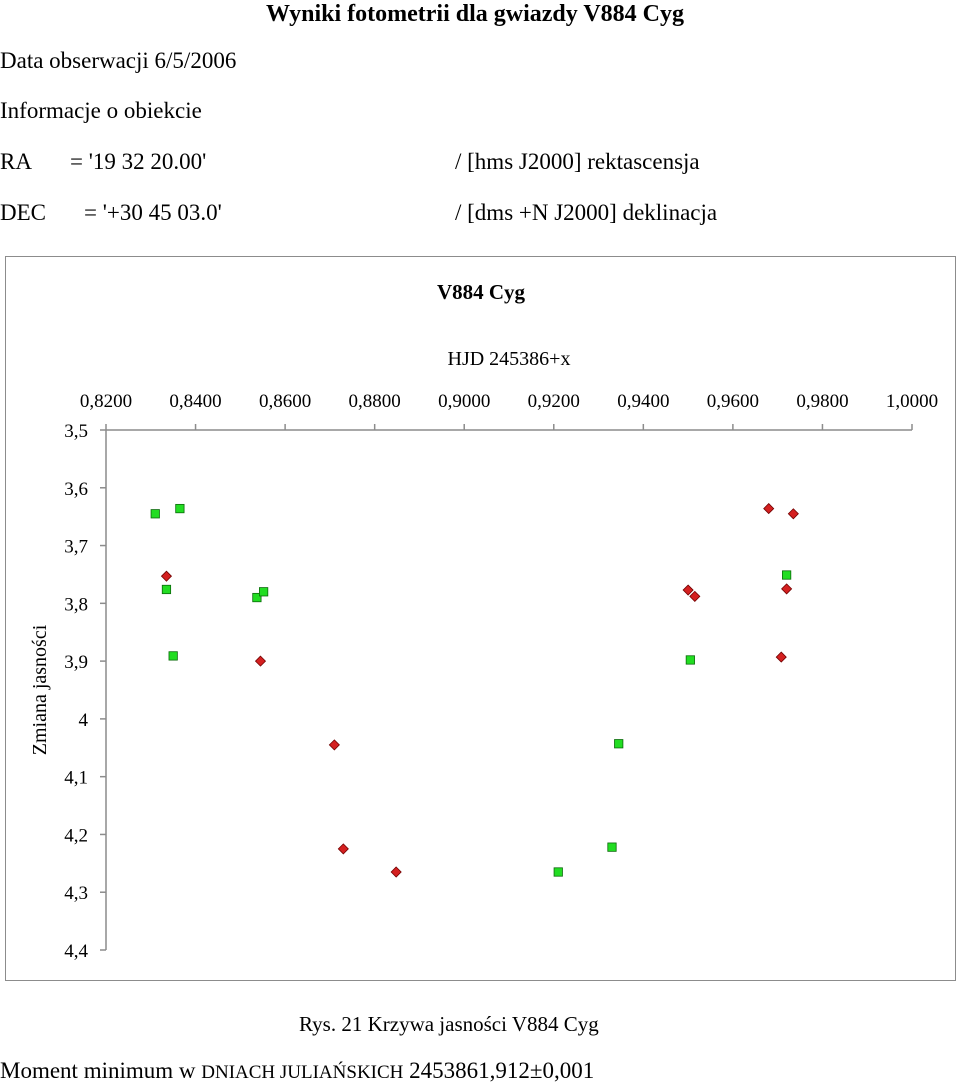  I want to click on observation-date: Data obserwacji 6/5/2006, so click(118, 60).